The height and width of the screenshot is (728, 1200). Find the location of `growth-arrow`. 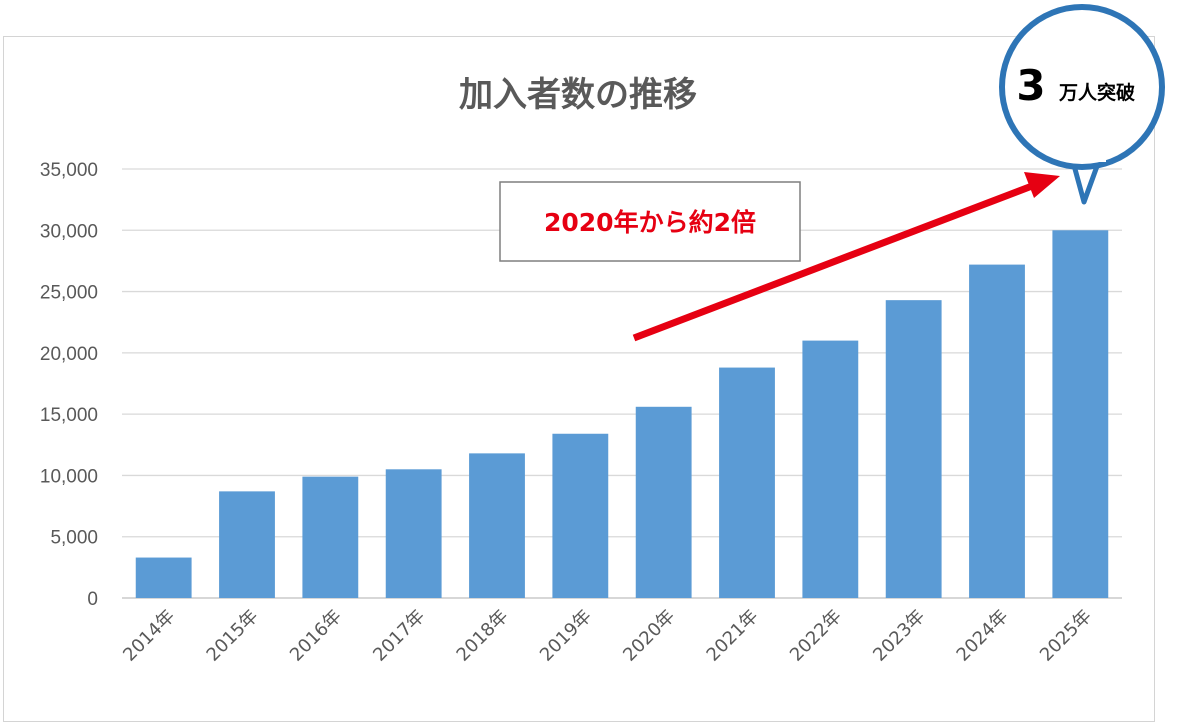

growth-arrow is located at coordinates (846, 257).